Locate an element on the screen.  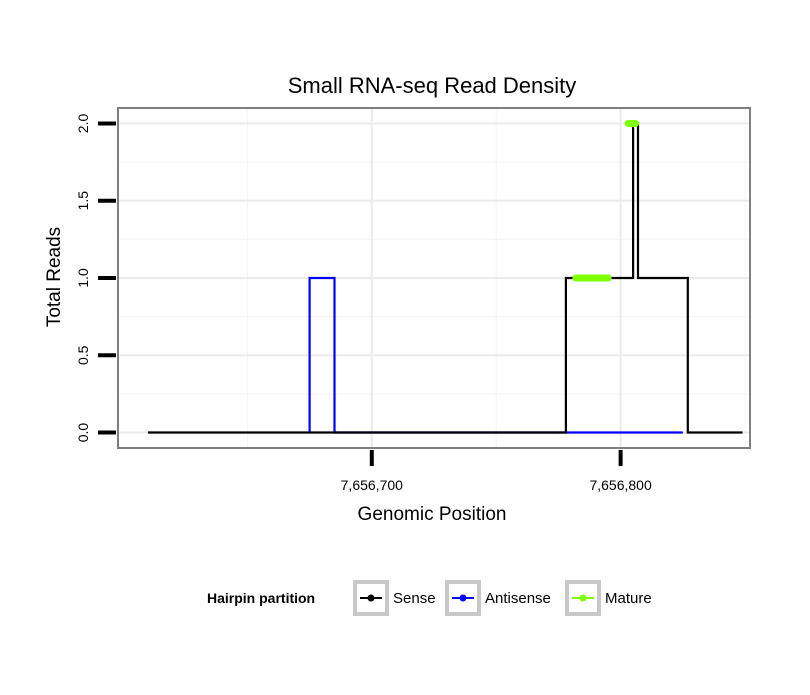
legend-items: Sense Antisense Mature is located at coordinates (502, 598).